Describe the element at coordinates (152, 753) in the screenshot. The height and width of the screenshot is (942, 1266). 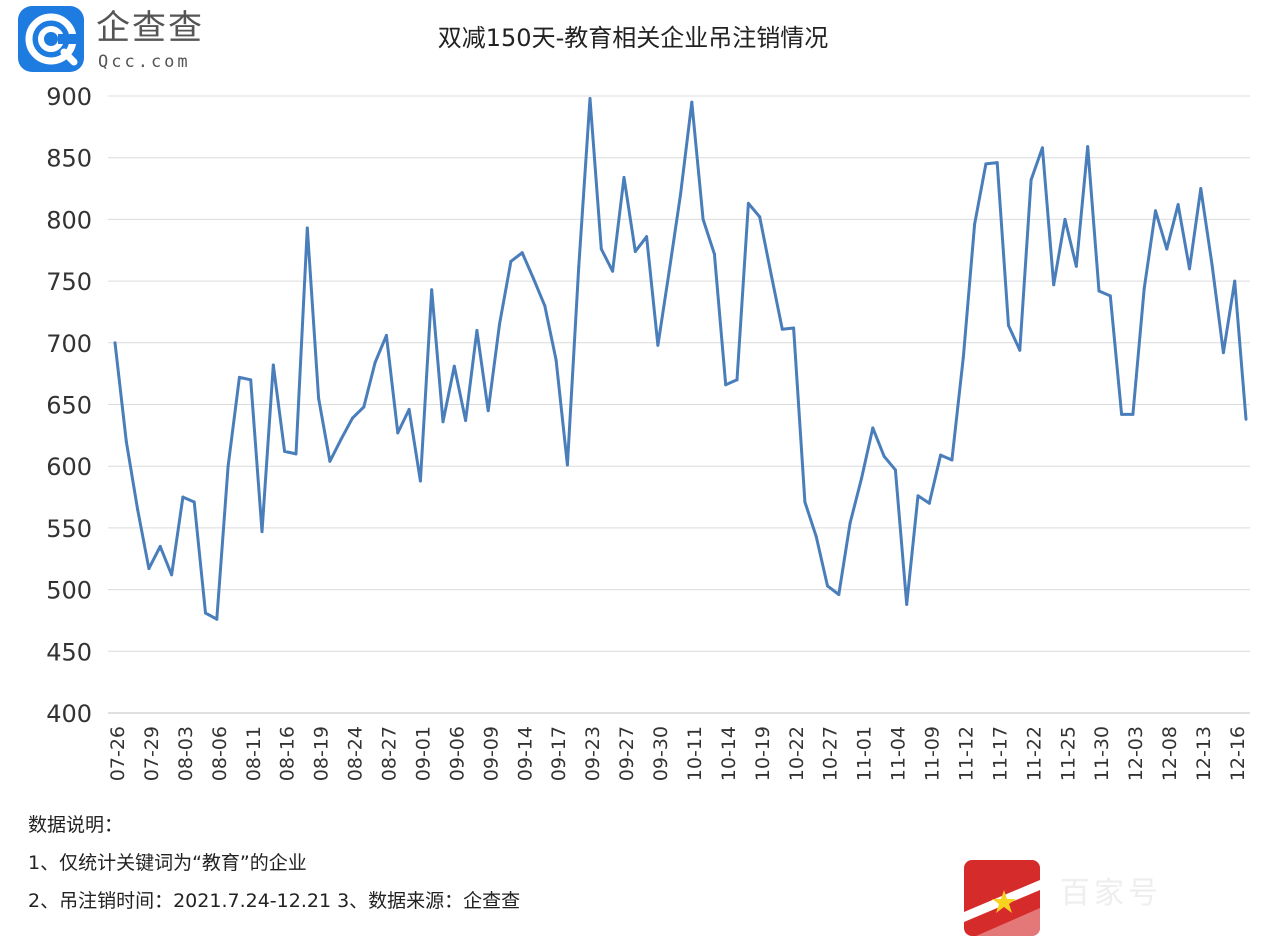
I see `x-tick-label: 07-29` at that location.